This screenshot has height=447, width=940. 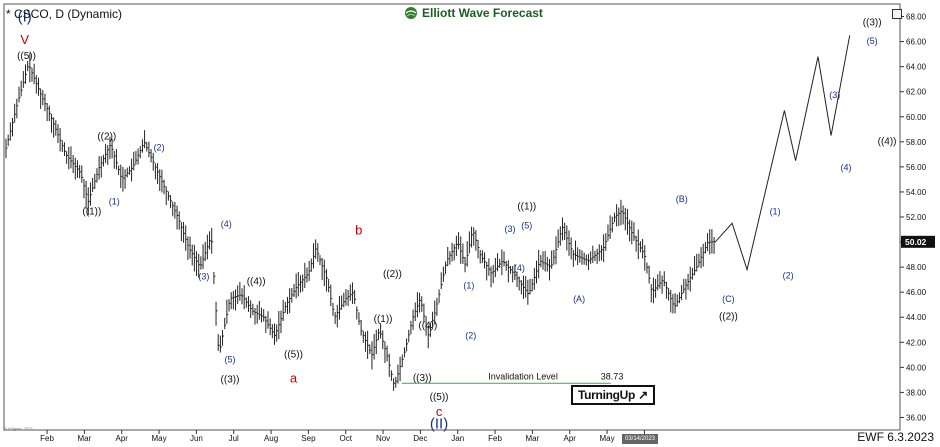 What do you see at coordinates (346, 438) in the screenshot?
I see `x-tick-label: Oct` at bounding box center [346, 438].